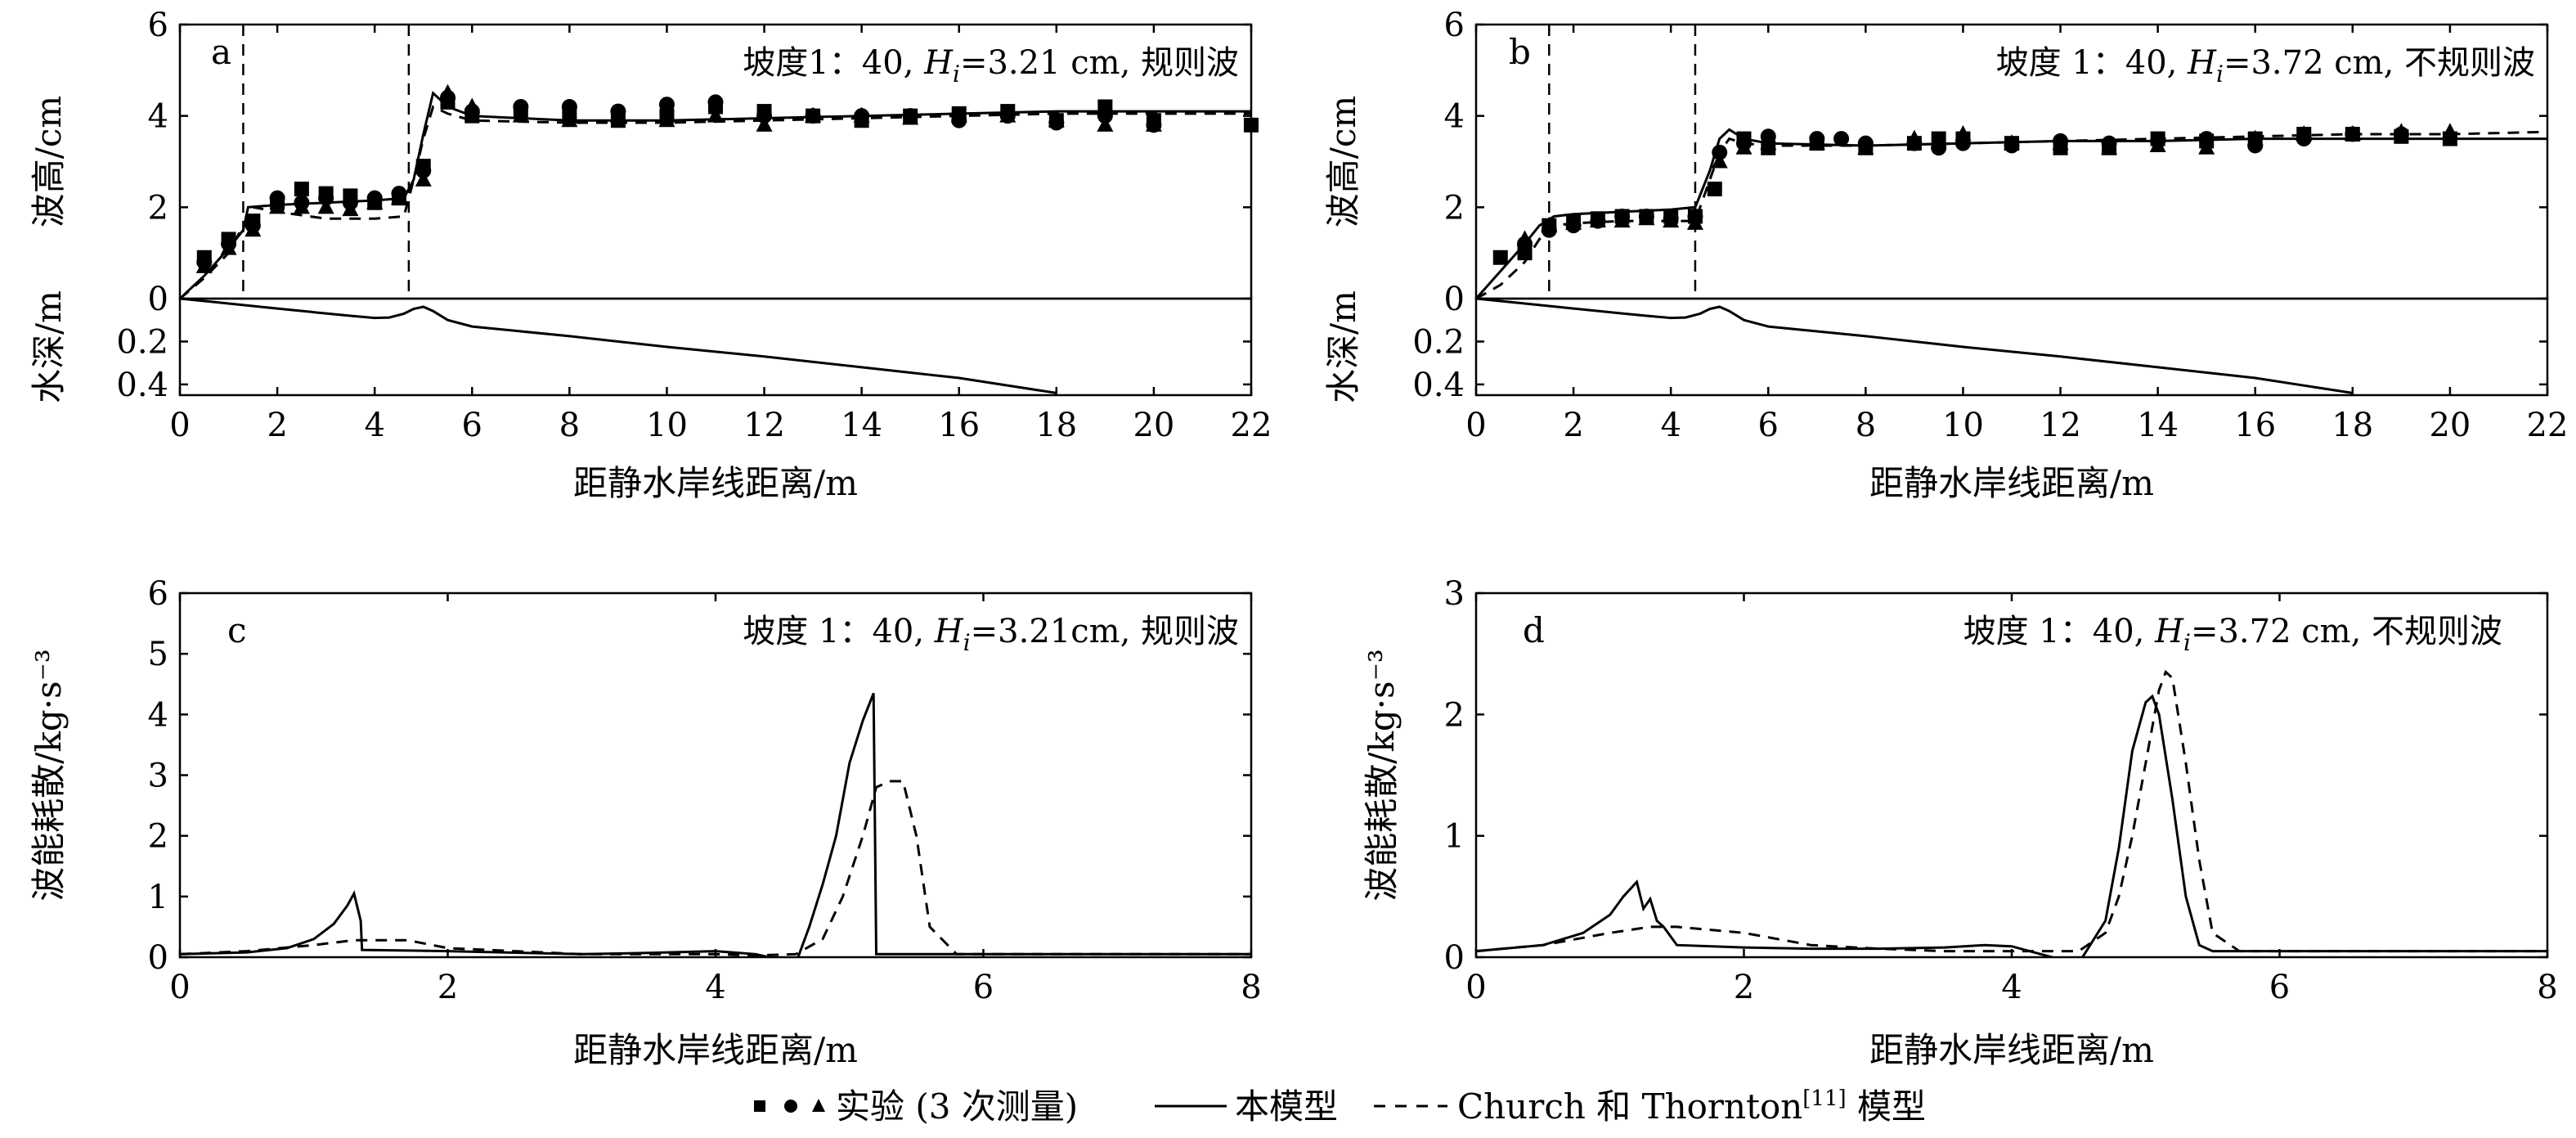 Image resolution: width=2576 pixels, height=1138 pixels. What do you see at coordinates (1100, 63) in the screenshot?
I see `chart-title-text: =3.21 cm, 规则波` at bounding box center [1100, 63].